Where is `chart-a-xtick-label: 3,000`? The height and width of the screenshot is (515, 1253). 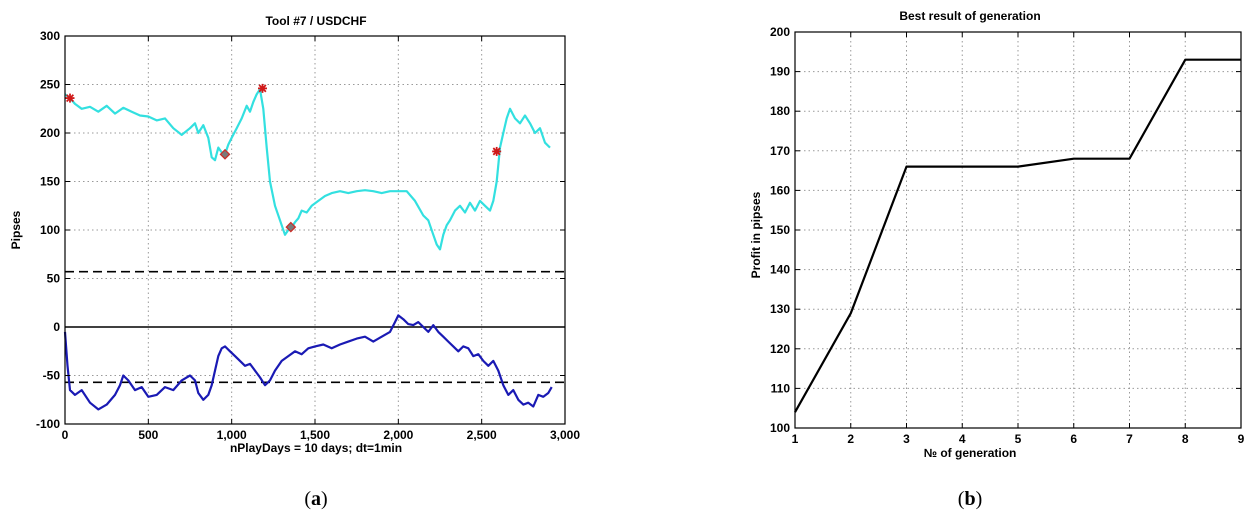 chart-a-xtick-label: 3,000 is located at coordinates (565, 435).